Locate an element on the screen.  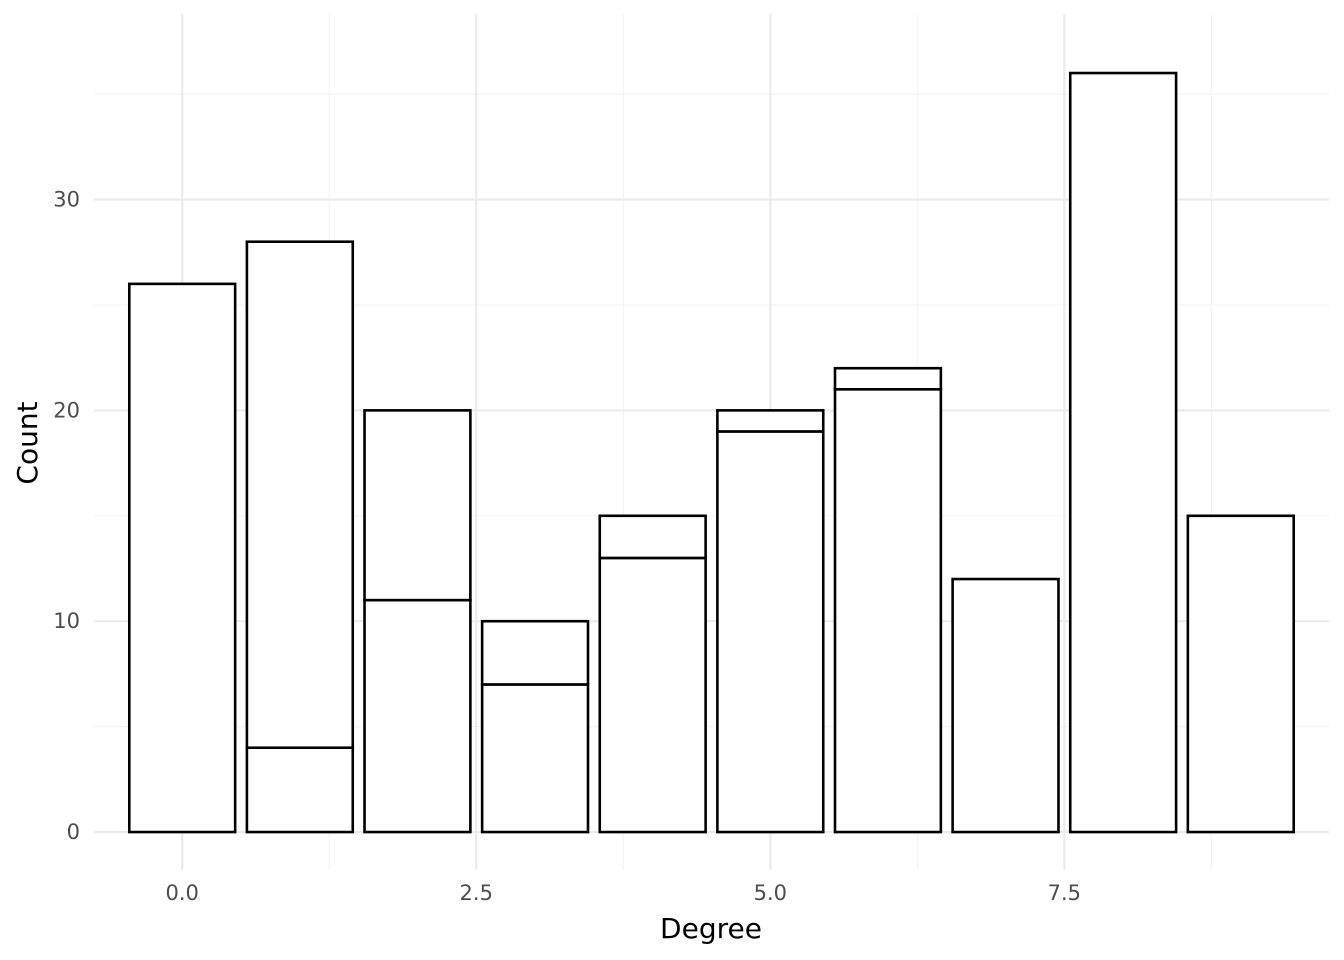
x-tick-label: 2.5 is located at coordinates (476, 893).